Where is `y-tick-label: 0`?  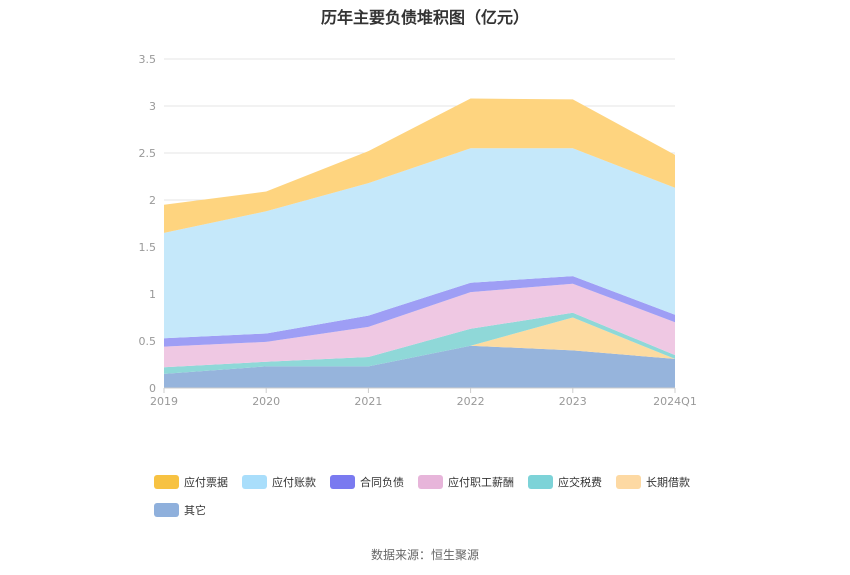
y-tick-label: 0 is located at coordinates (152, 388).